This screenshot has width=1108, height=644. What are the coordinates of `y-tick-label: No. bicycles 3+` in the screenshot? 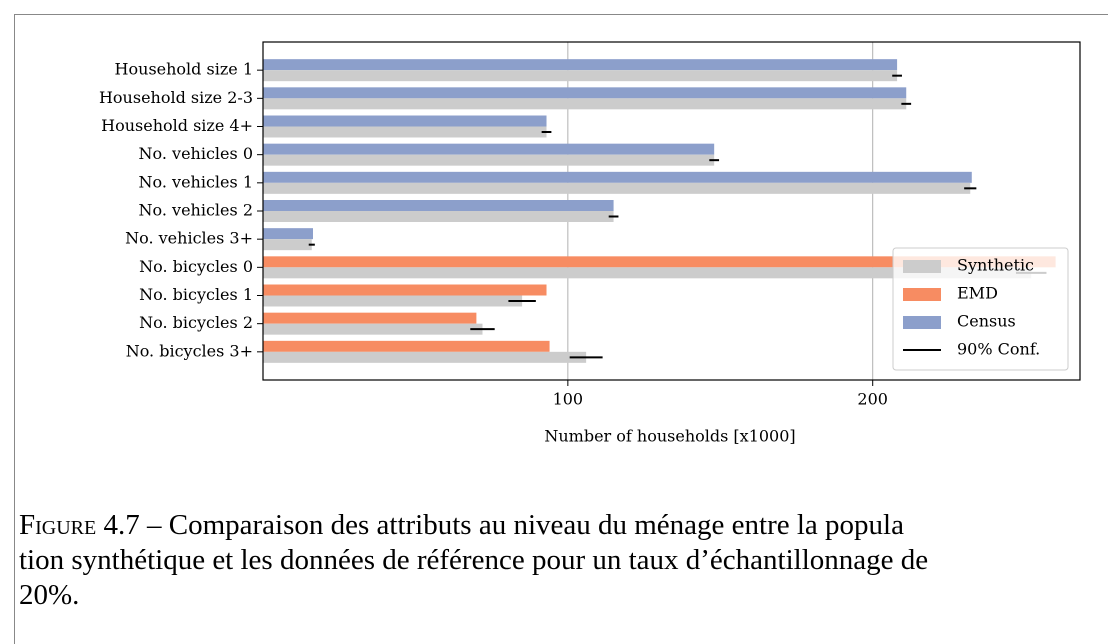 It's located at (189, 350).